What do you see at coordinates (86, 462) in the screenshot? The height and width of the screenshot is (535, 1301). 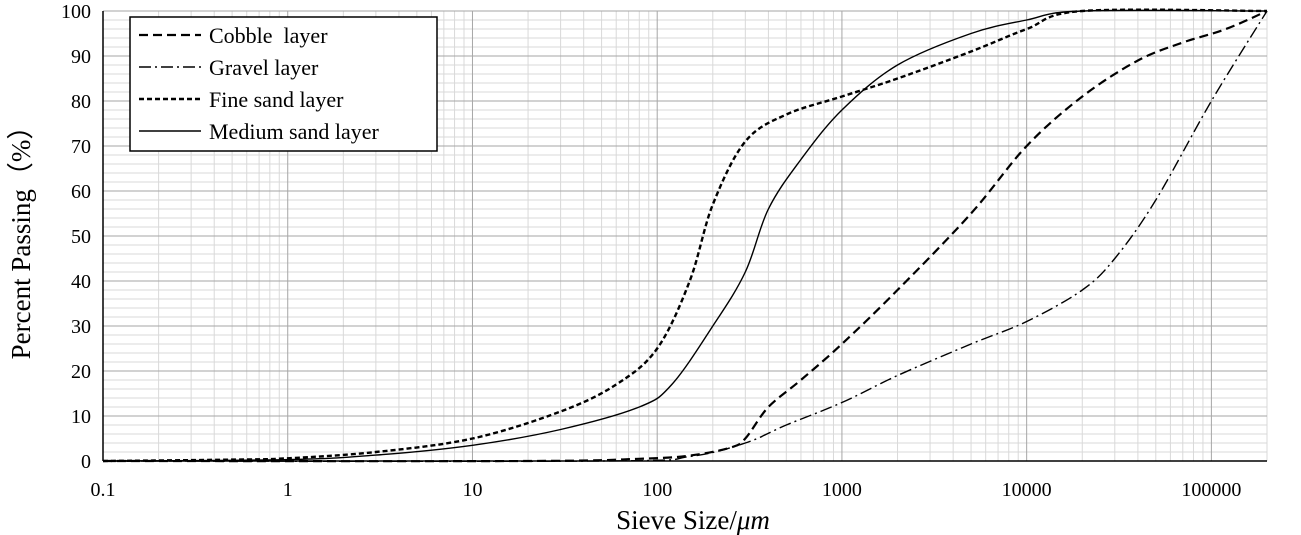 I see `y-tick-label: 0` at bounding box center [86, 462].